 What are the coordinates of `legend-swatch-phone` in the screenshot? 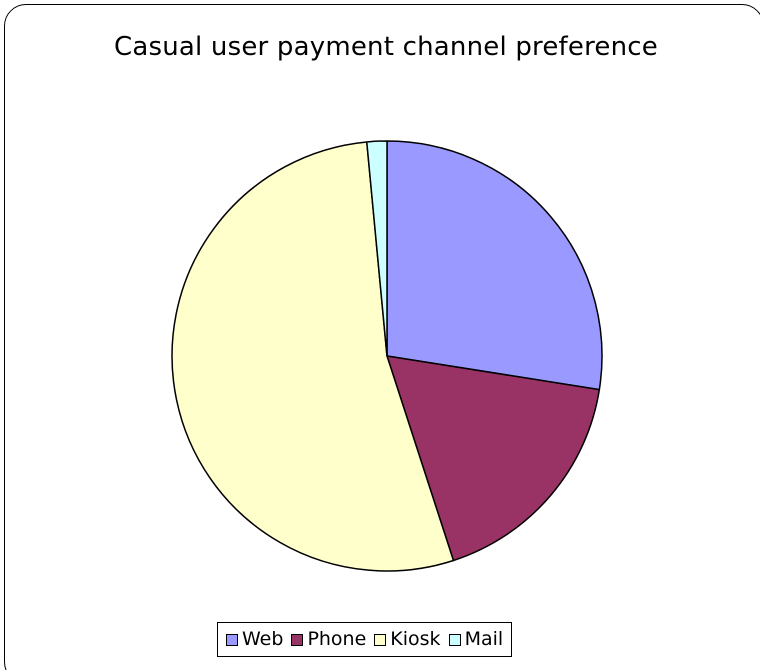 It's located at (297, 639).